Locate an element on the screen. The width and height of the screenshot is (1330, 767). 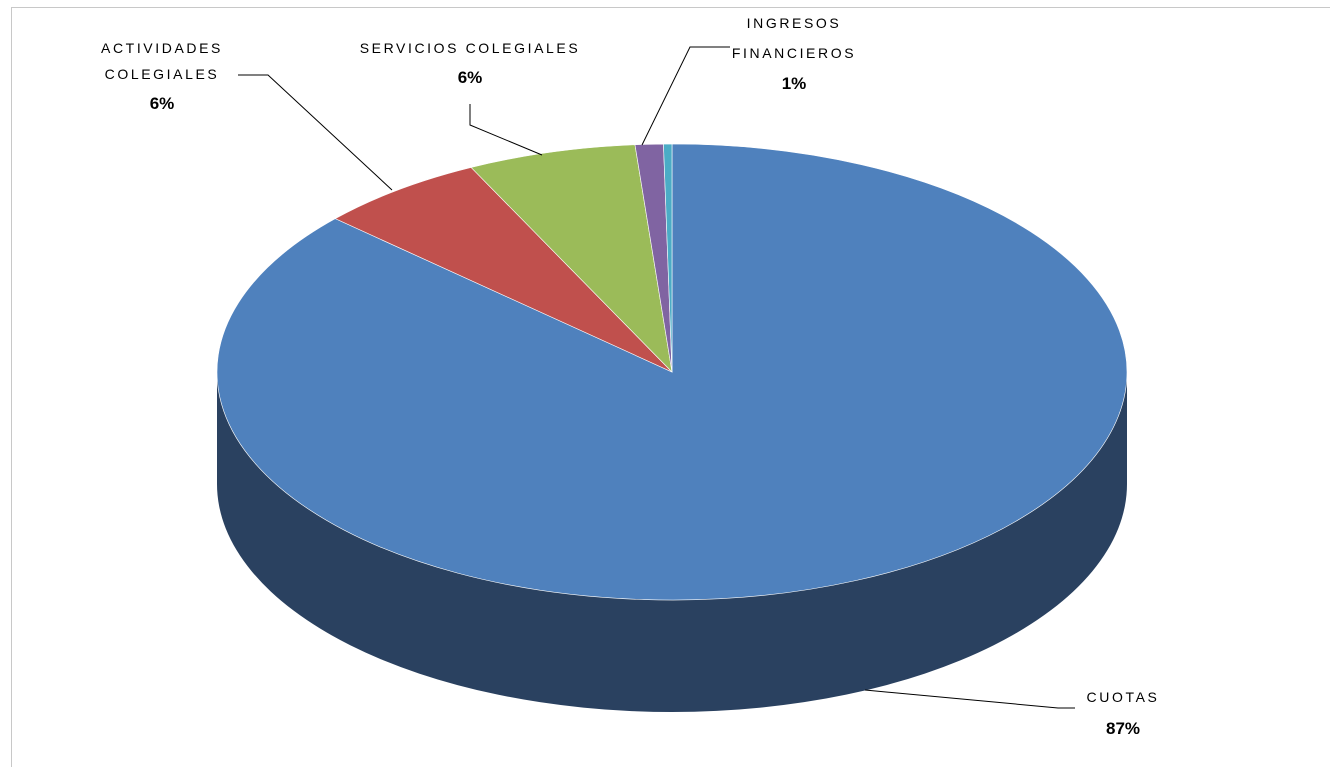
pct-actividades: 6% is located at coordinates (162, 103).